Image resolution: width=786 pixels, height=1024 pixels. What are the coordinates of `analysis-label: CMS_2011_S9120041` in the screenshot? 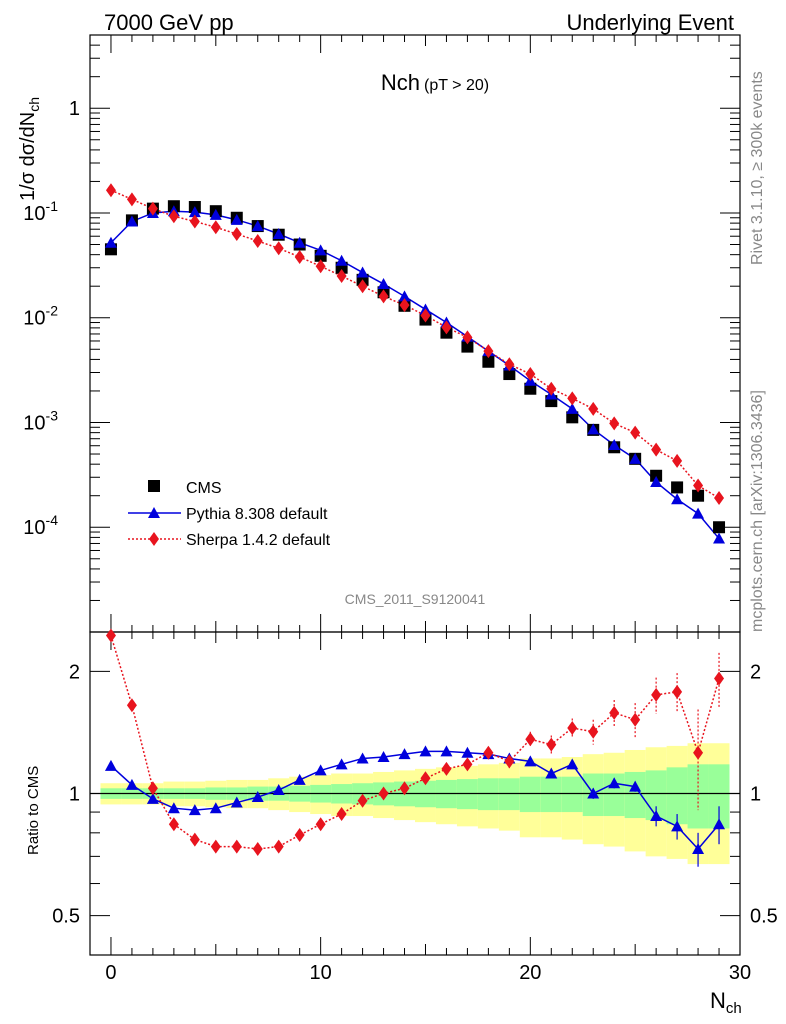 It's located at (415, 599).